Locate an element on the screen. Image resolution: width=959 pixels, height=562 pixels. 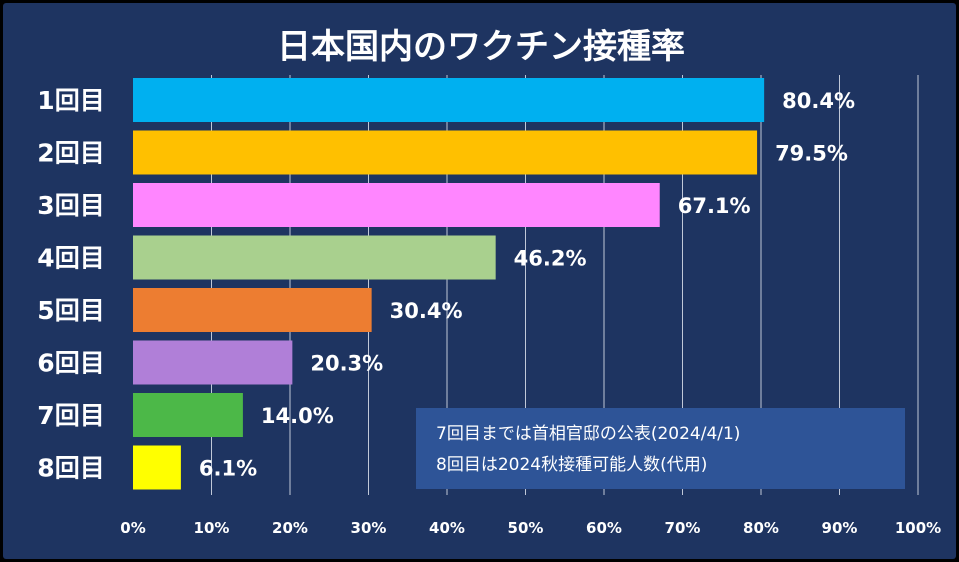
category-label: 7回目 is located at coordinates (70, 415).